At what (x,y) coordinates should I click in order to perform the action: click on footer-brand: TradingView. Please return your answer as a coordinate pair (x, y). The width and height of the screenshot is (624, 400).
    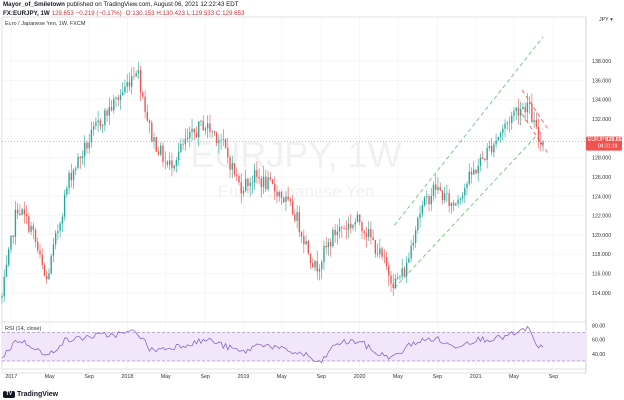
    Looking at the image, I should click on (38, 394).